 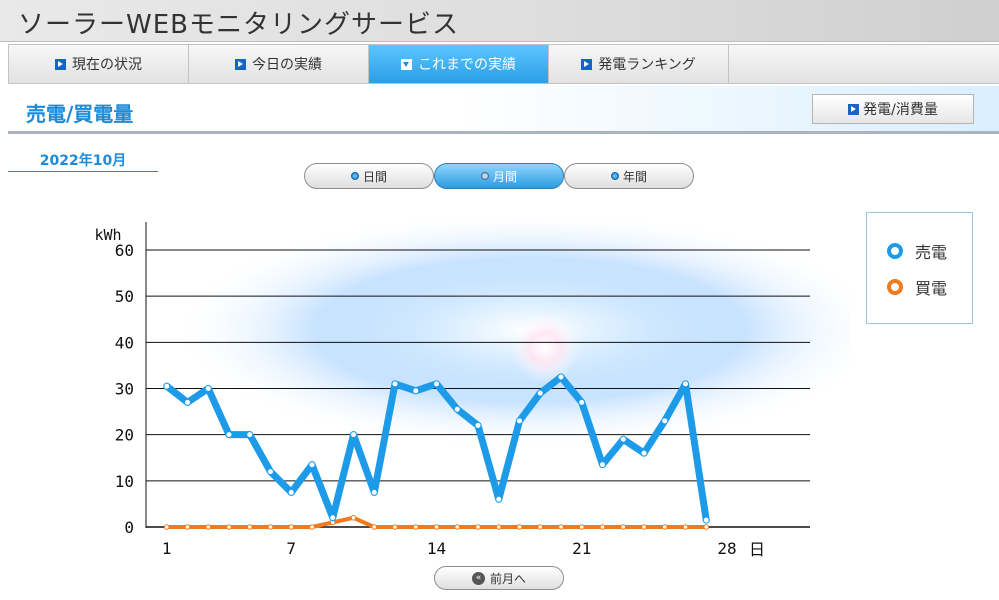 I want to click on x-tick-label: 21, so click(x=581, y=548).